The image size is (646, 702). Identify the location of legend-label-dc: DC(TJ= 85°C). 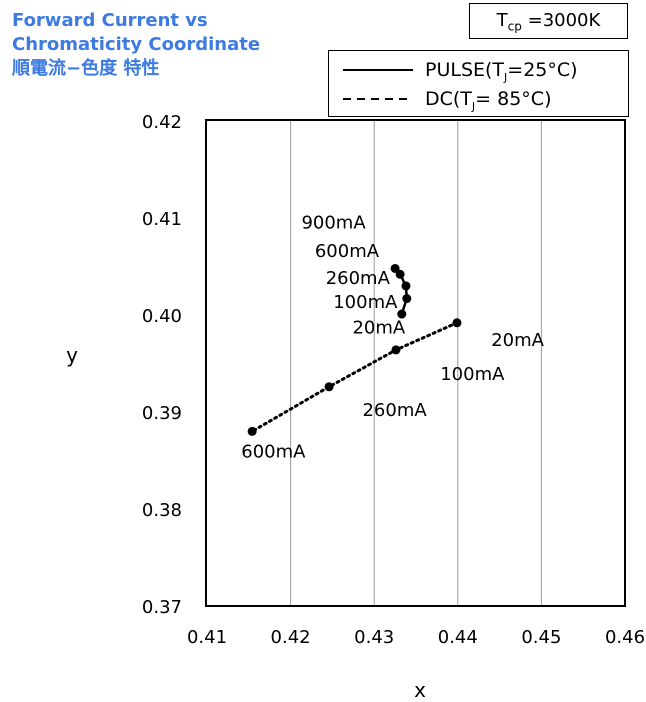
(488, 100).